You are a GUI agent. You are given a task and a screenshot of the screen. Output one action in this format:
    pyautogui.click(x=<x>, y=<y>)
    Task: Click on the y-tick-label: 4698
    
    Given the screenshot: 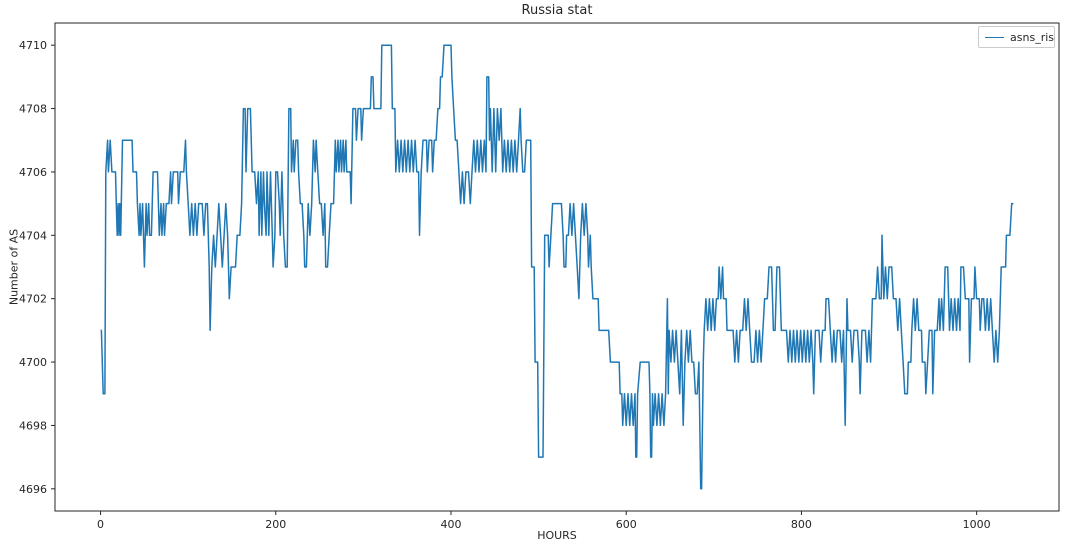 What is the action you would take?
    pyautogui.click(x=33, y=425)
    